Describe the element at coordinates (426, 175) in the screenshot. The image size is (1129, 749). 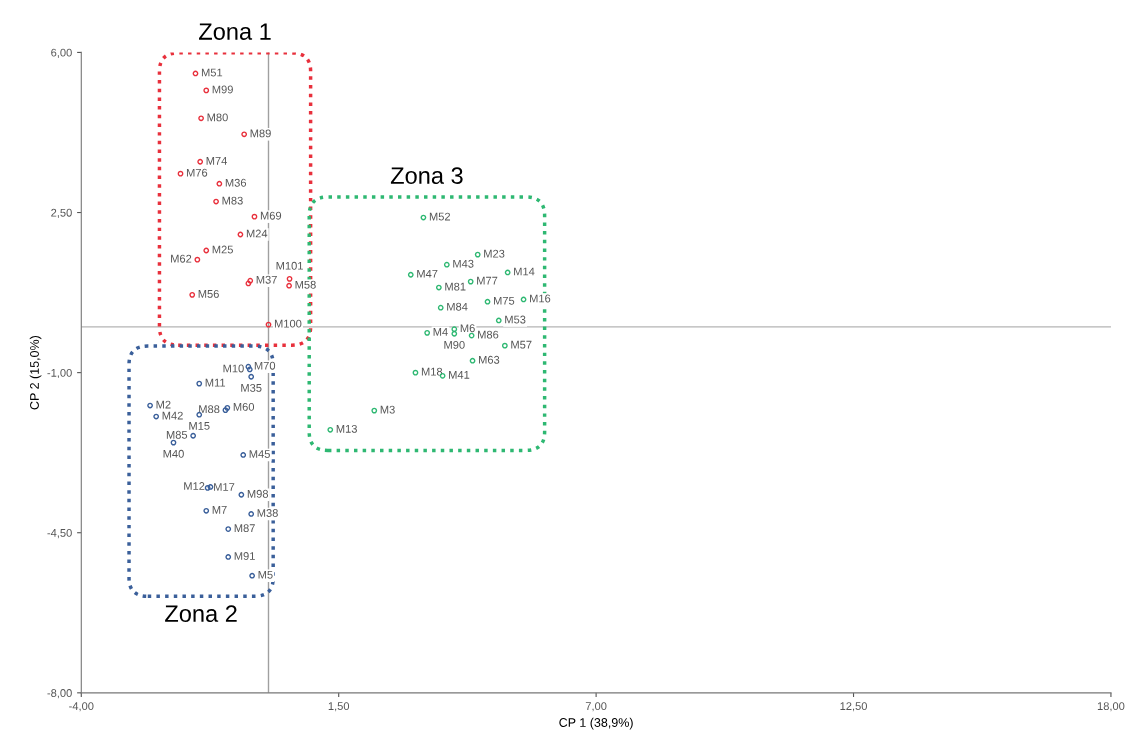
I see `series-label: Zona 3` at that location.